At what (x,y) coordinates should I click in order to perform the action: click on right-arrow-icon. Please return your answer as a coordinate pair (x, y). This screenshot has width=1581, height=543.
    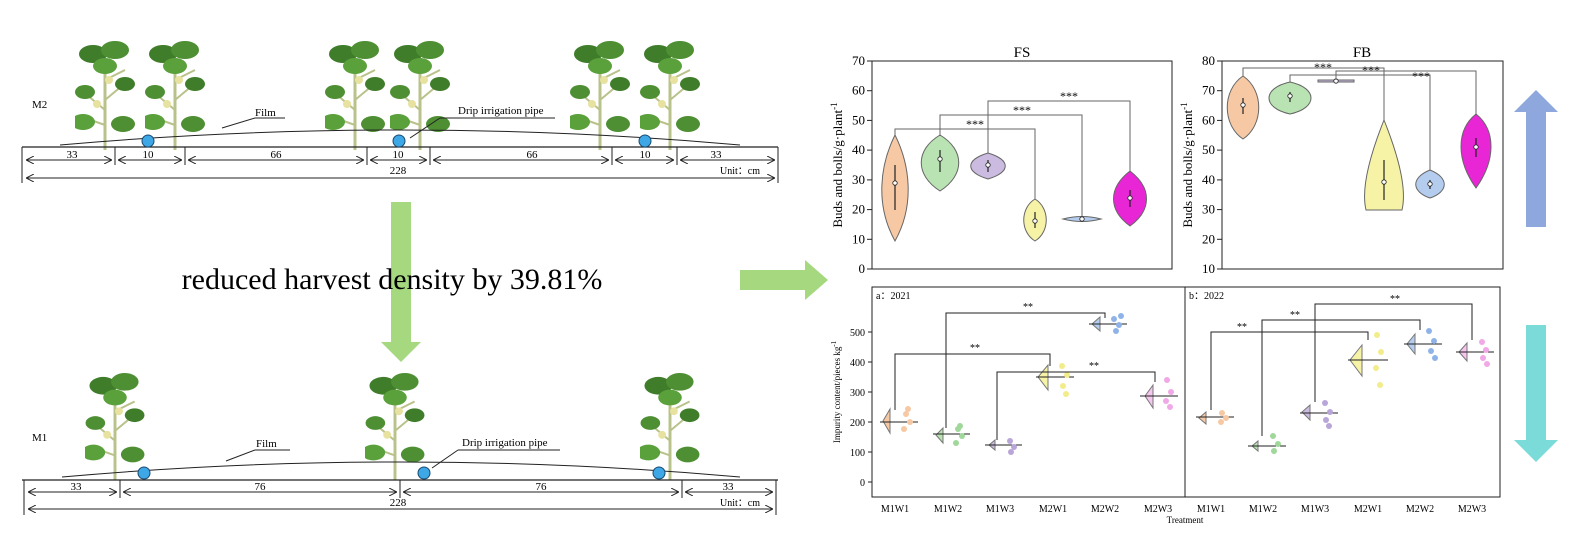
    Looking at the image, I should click on (772, 280).